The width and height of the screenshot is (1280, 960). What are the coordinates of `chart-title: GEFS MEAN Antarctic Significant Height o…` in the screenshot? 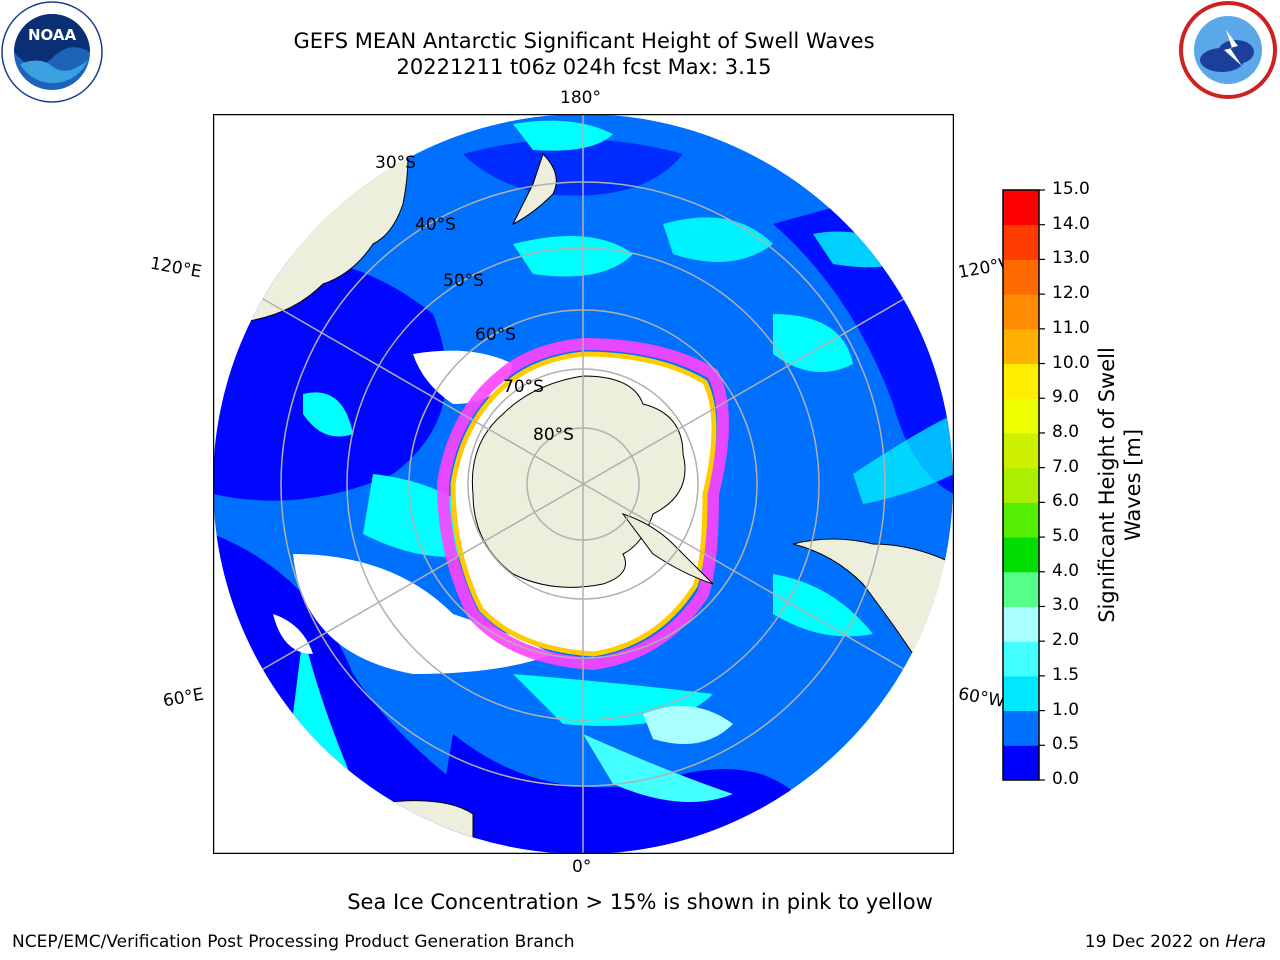 It's located at (584, 41).